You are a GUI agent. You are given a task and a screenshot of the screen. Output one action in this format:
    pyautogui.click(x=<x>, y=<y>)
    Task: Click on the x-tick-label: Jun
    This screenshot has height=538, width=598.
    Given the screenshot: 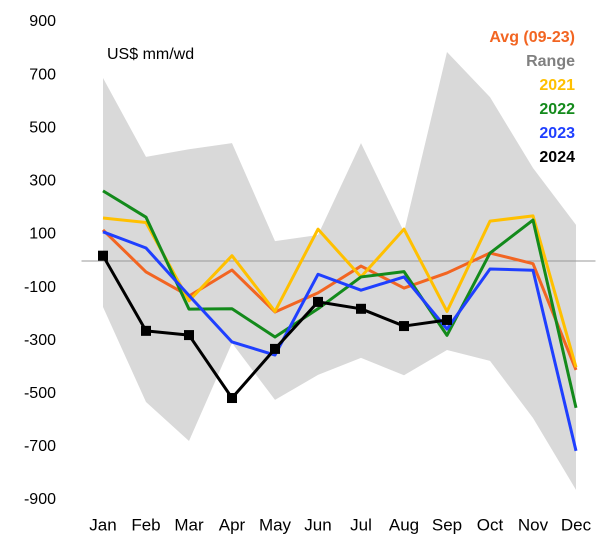 What is the action you would take?
    pyautogui.click(x=317, y=524)
    